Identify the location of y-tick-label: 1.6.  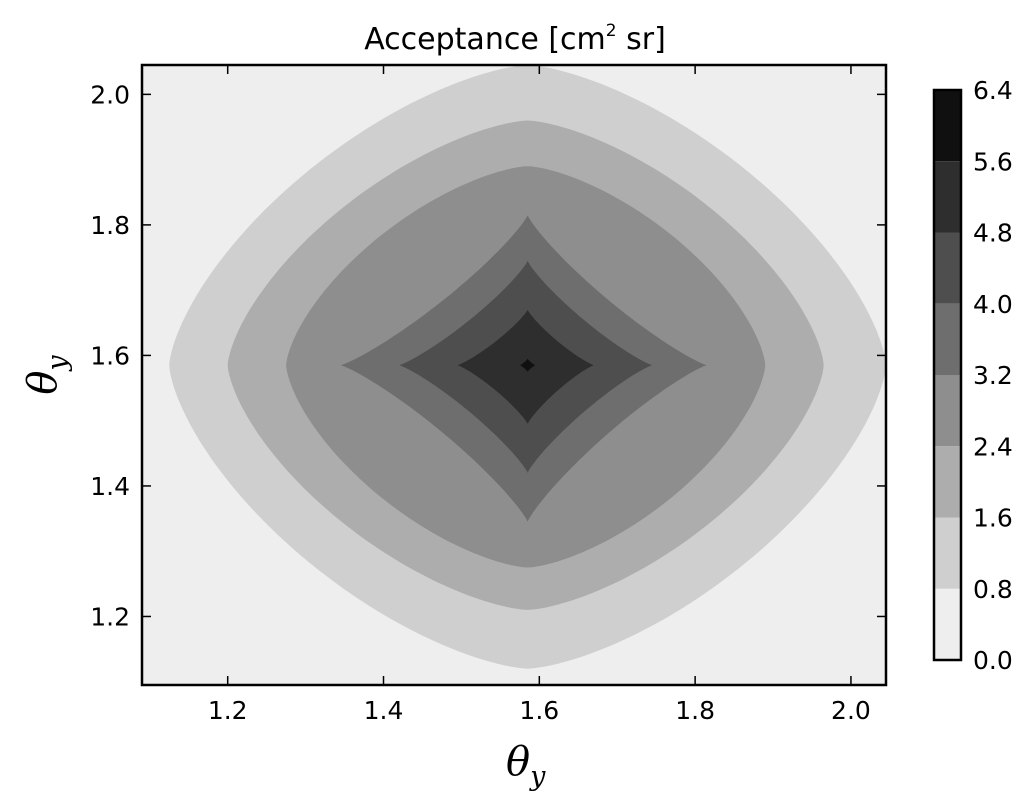
(110, 355).